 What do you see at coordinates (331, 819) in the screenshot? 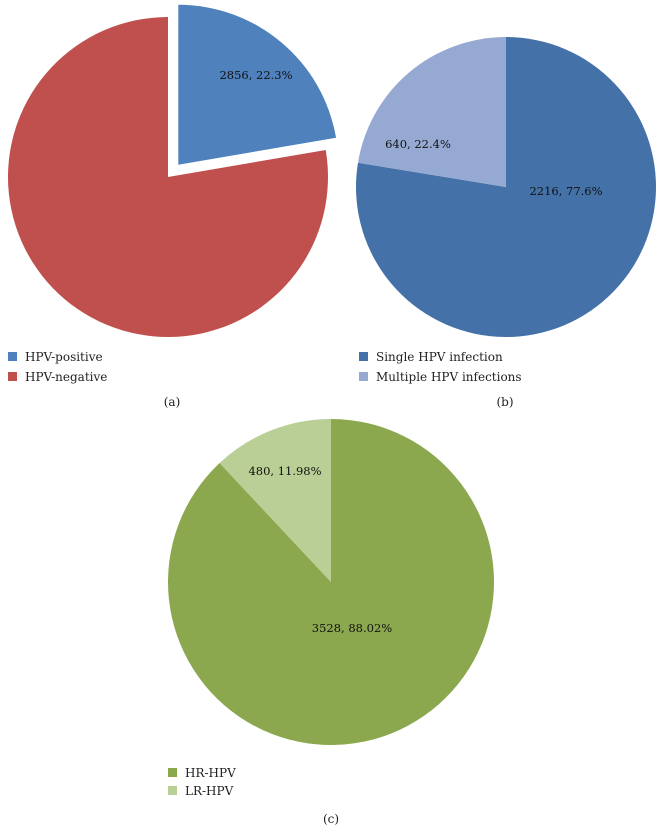
I see `panel-c-caption: (c)` at bounding box center [331, 819].